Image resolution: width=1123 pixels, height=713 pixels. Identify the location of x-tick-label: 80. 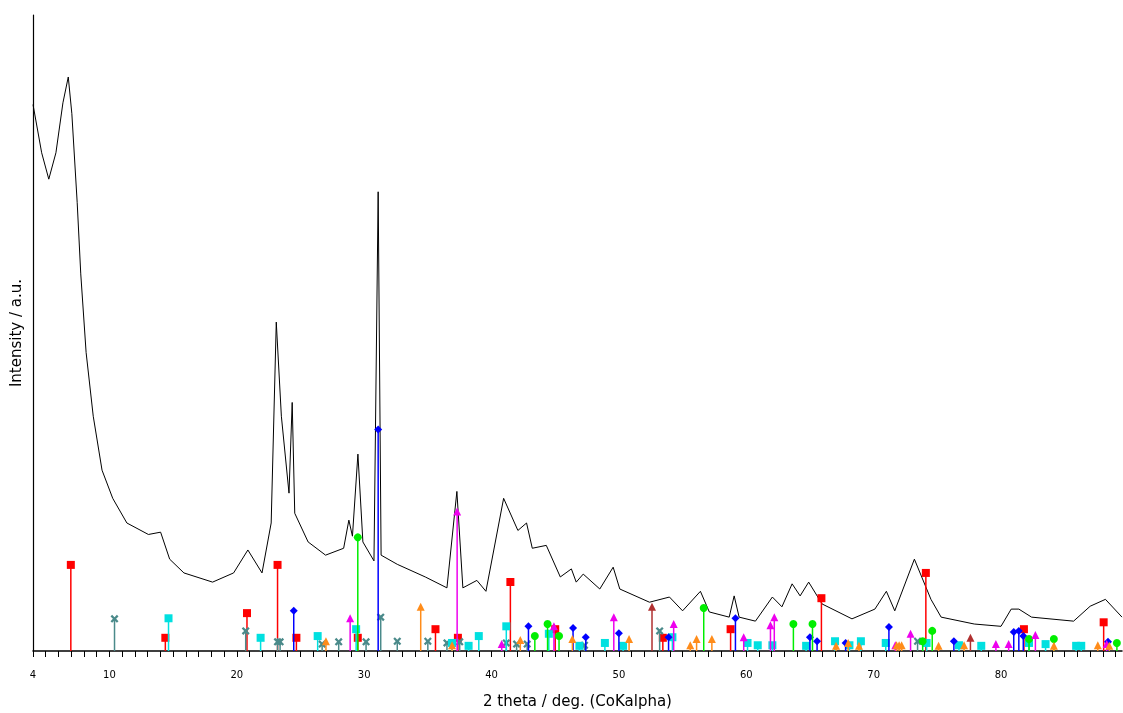
(1001, 674).